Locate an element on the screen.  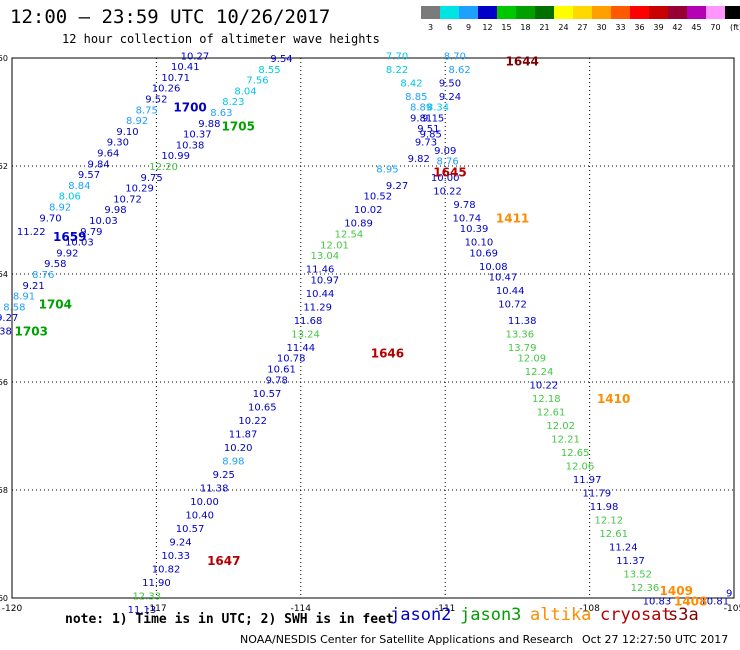
wave-height-value: 9.70 is located at coordinates (50, 218).